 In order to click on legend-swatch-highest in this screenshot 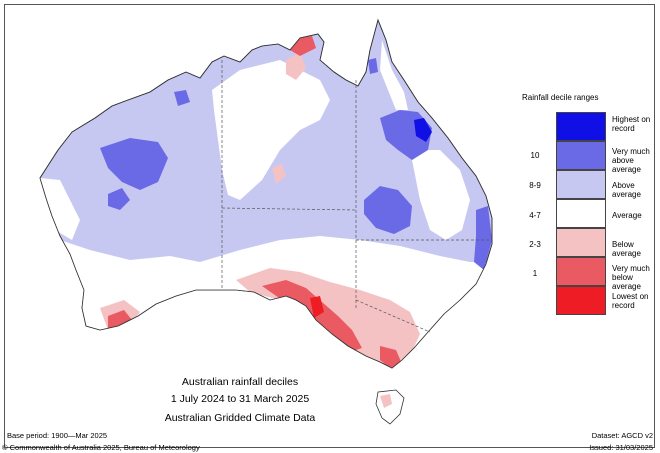, I will do `click(581, 126)`.